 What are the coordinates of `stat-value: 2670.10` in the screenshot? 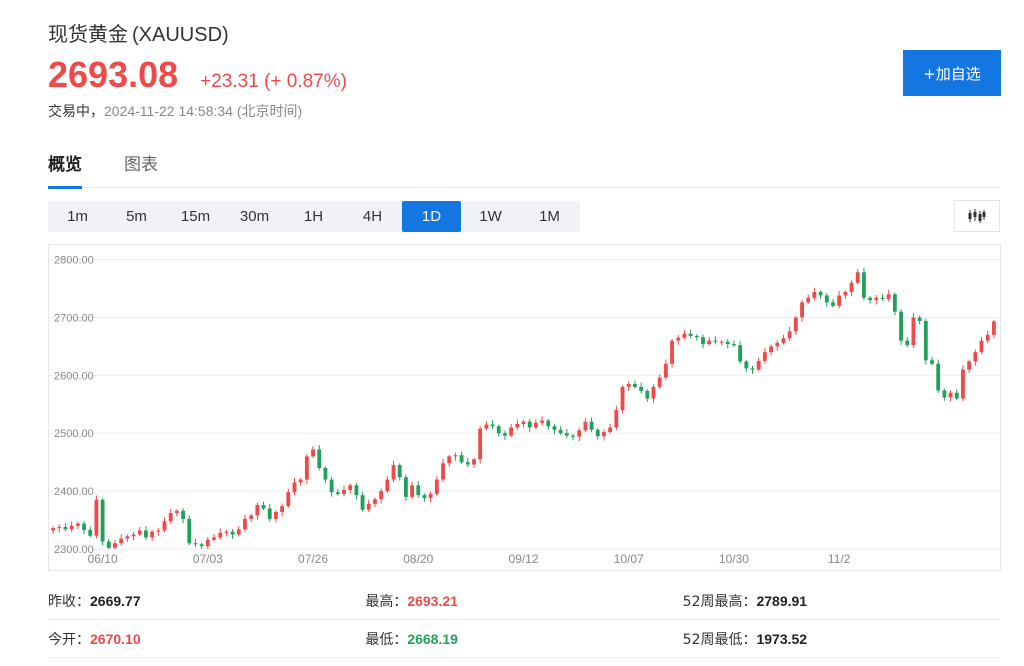 It's located at (115, 638).